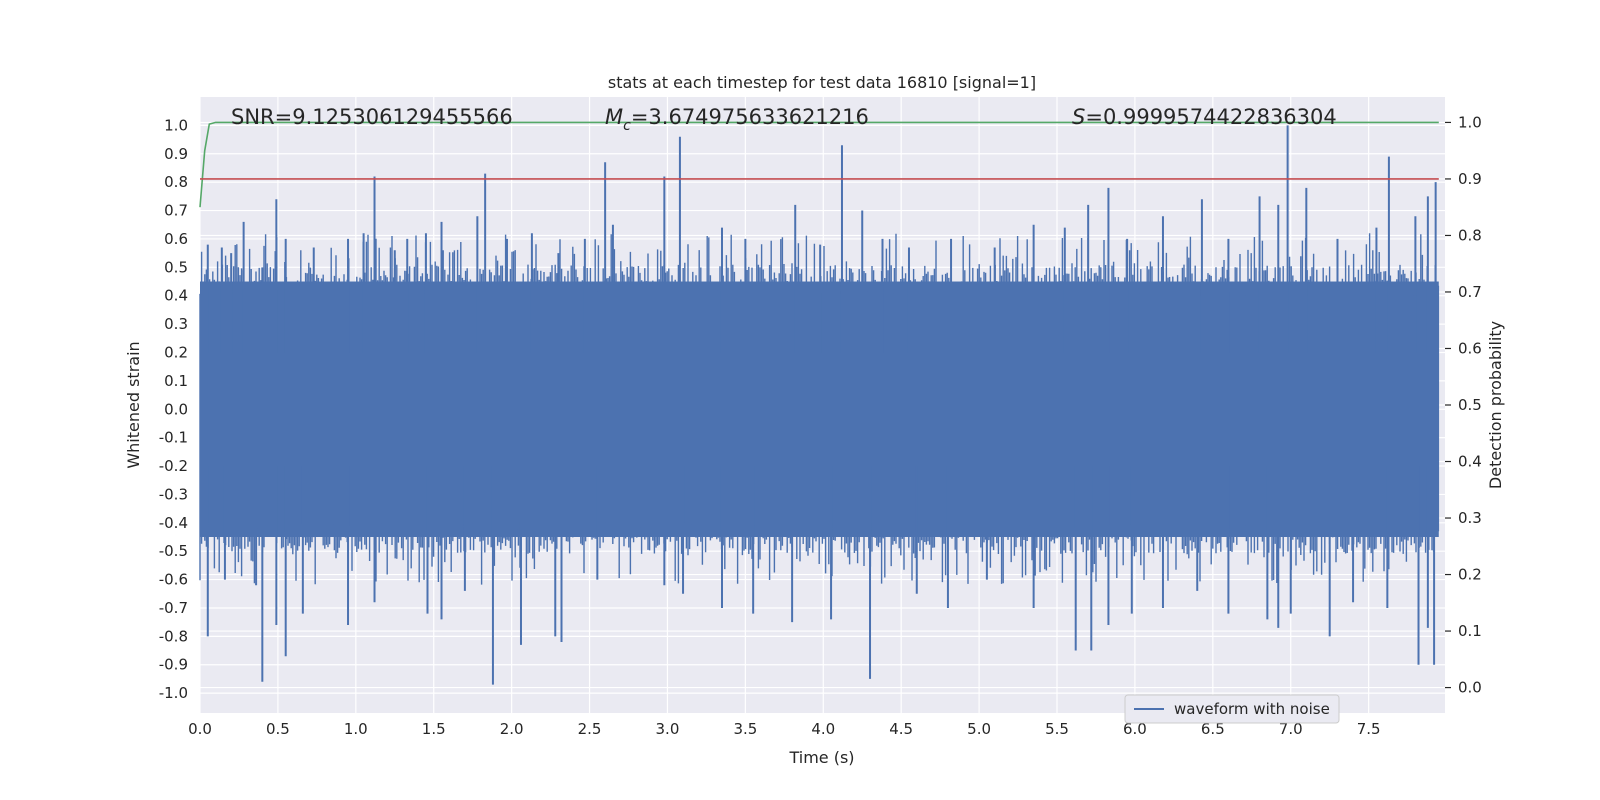  Describe the element at coordinates (1291, 729) in the screenshot. I see `x-tick-label: 7.0` at that location.